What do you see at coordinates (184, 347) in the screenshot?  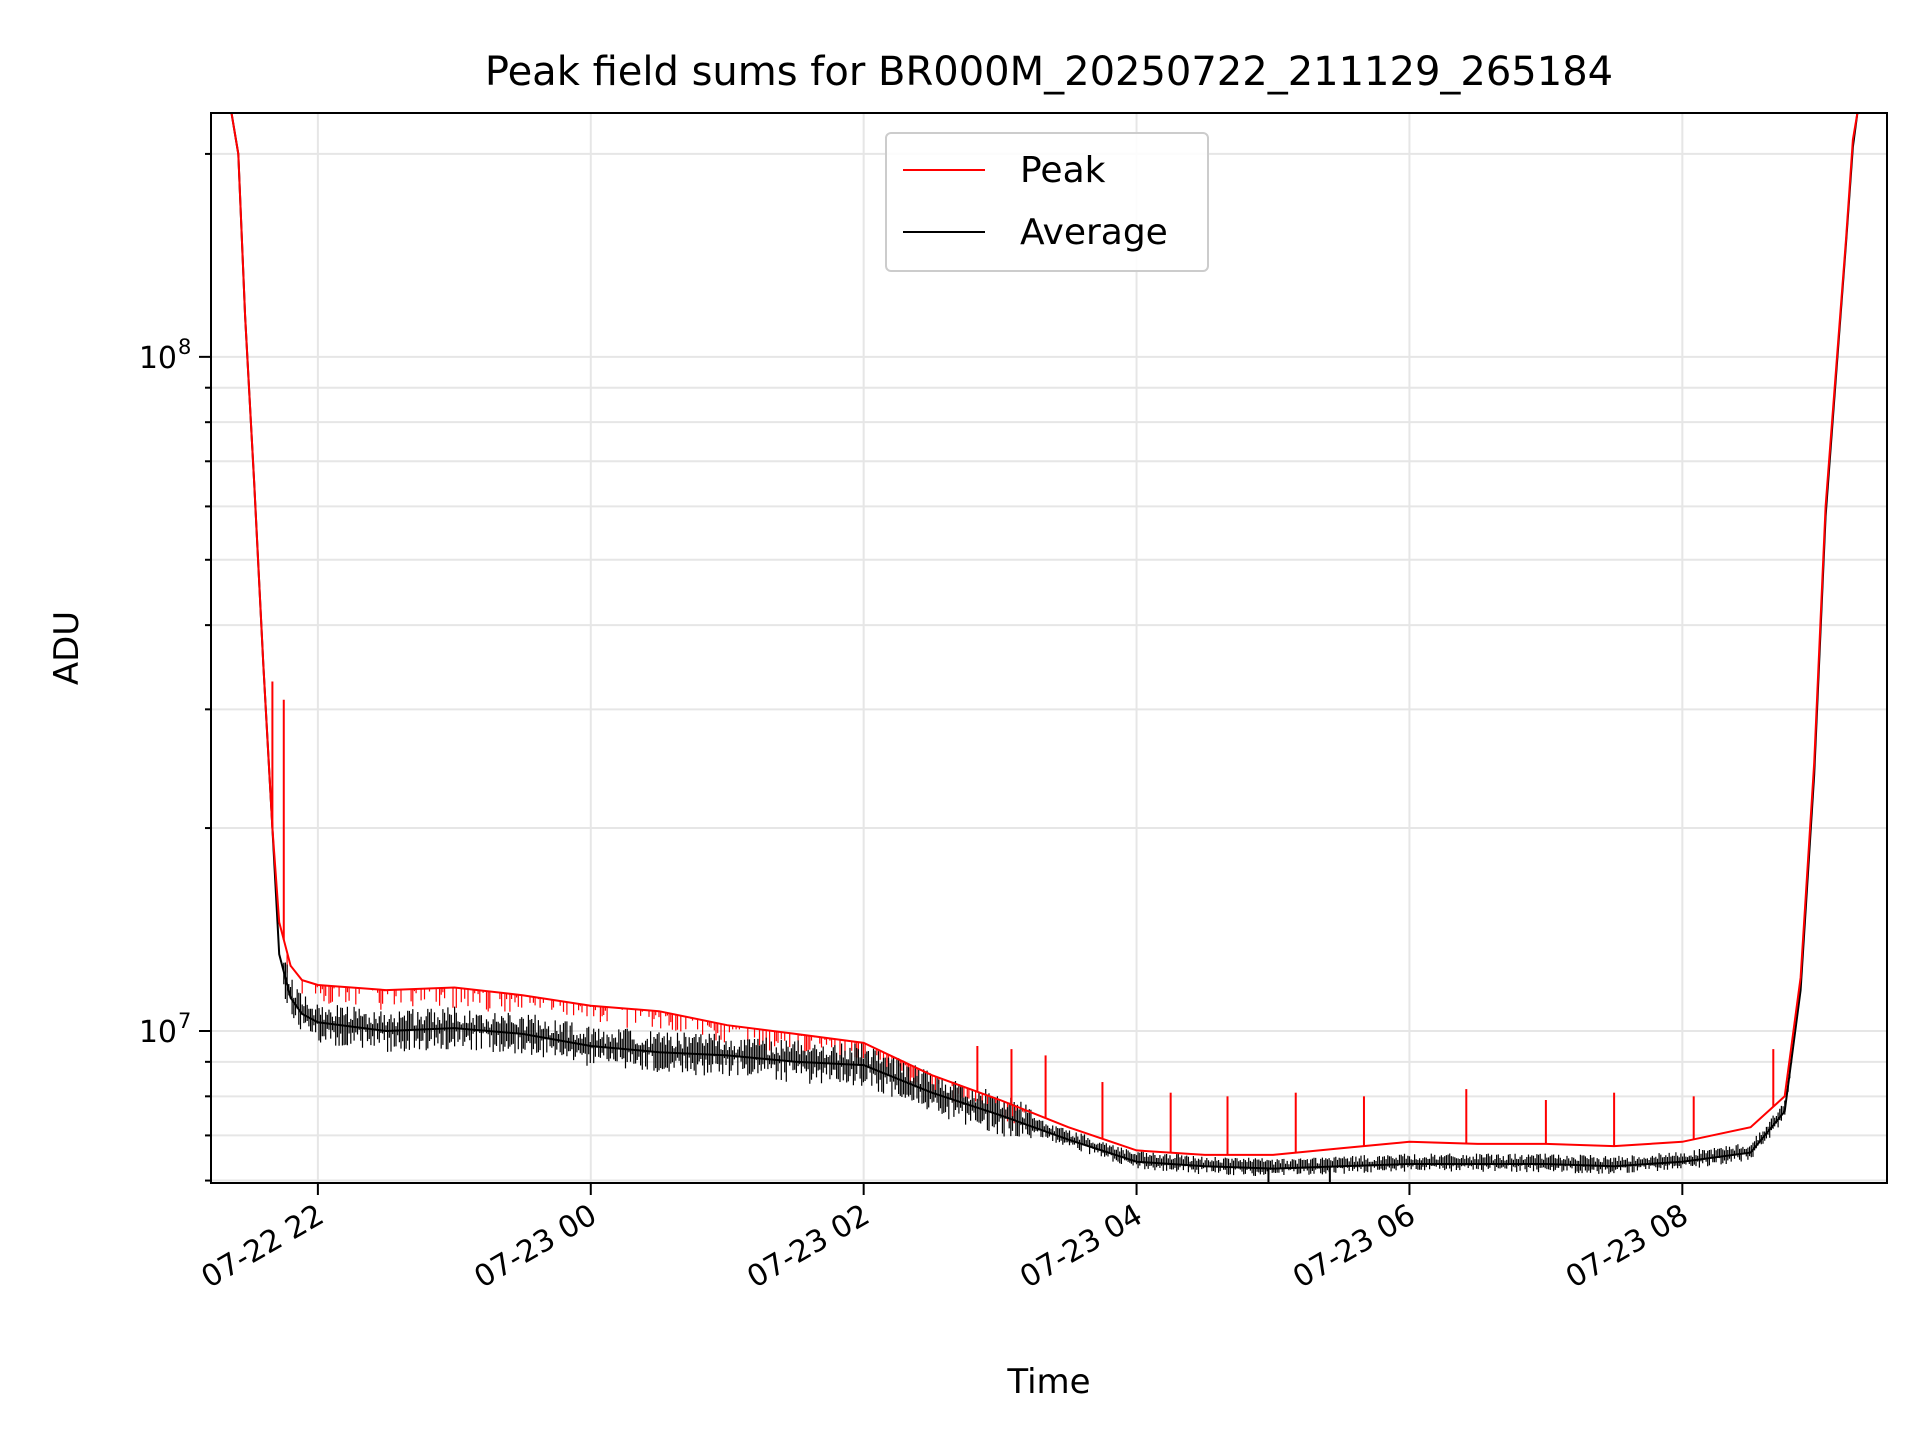 I see `y-tick-exponent: 8` at bounding box center [184, 347].